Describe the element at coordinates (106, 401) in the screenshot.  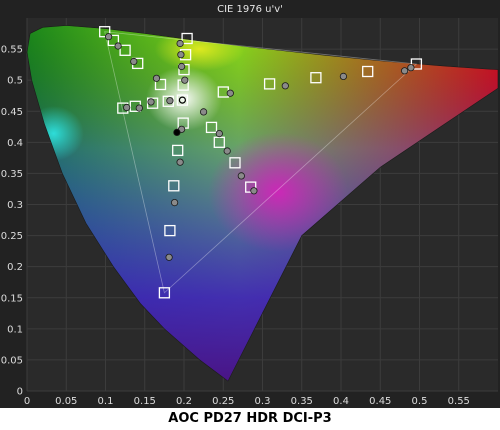
I see `x-tick-label: 0.1` at that location.